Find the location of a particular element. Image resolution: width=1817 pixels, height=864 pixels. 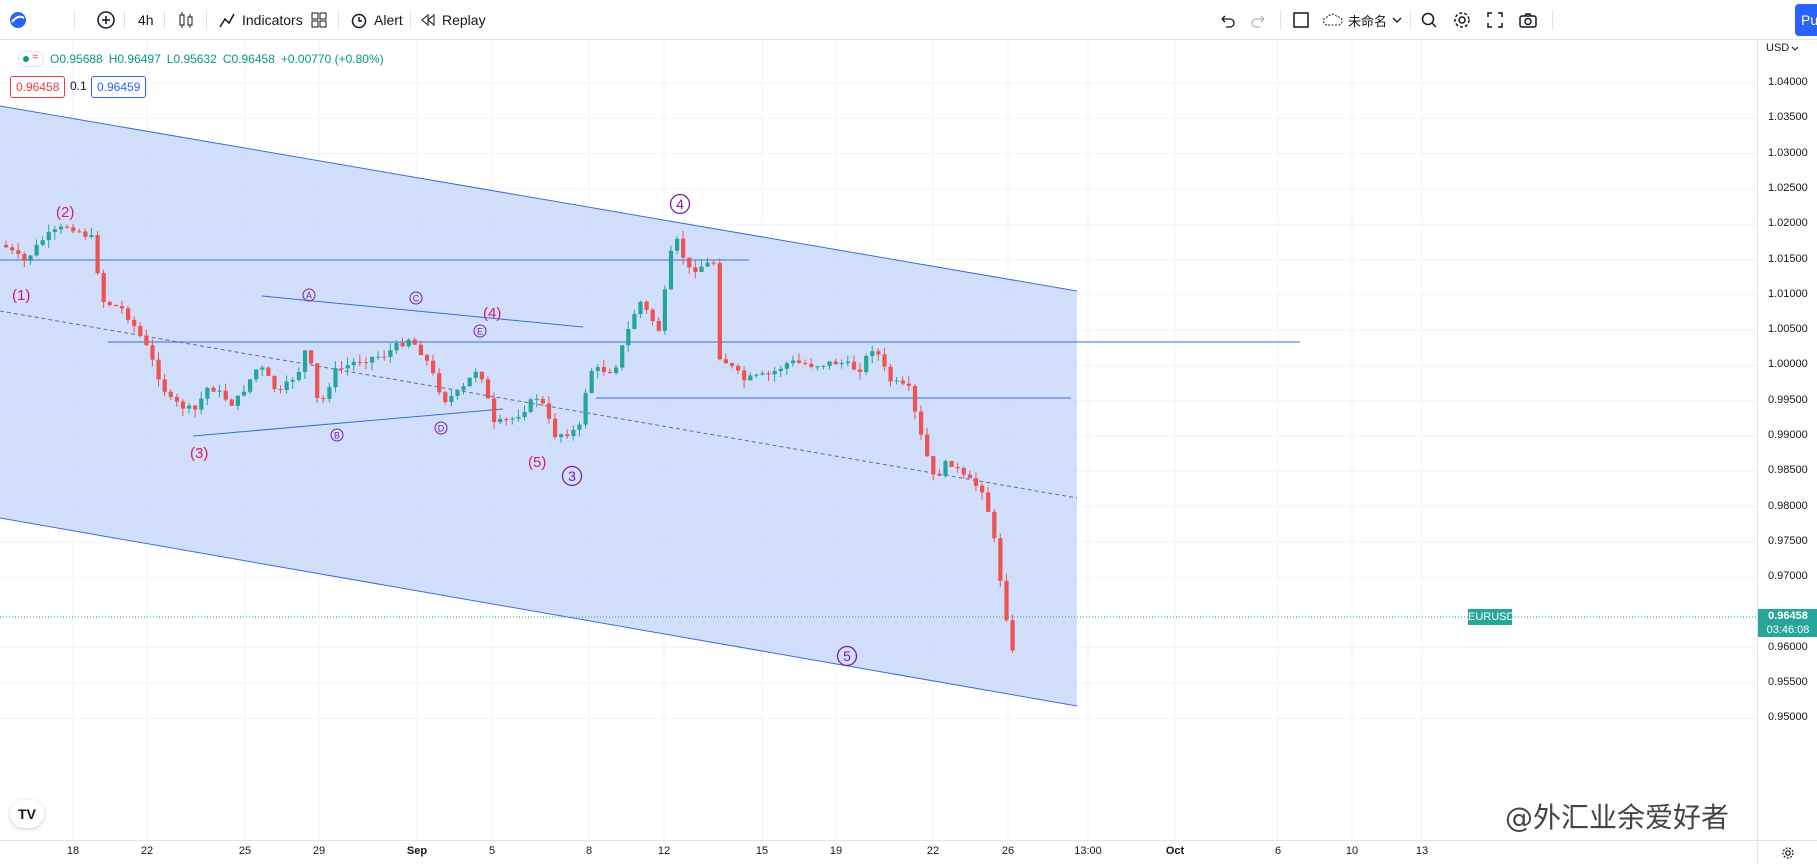

wave-circle is located at coordinates (847, 656).